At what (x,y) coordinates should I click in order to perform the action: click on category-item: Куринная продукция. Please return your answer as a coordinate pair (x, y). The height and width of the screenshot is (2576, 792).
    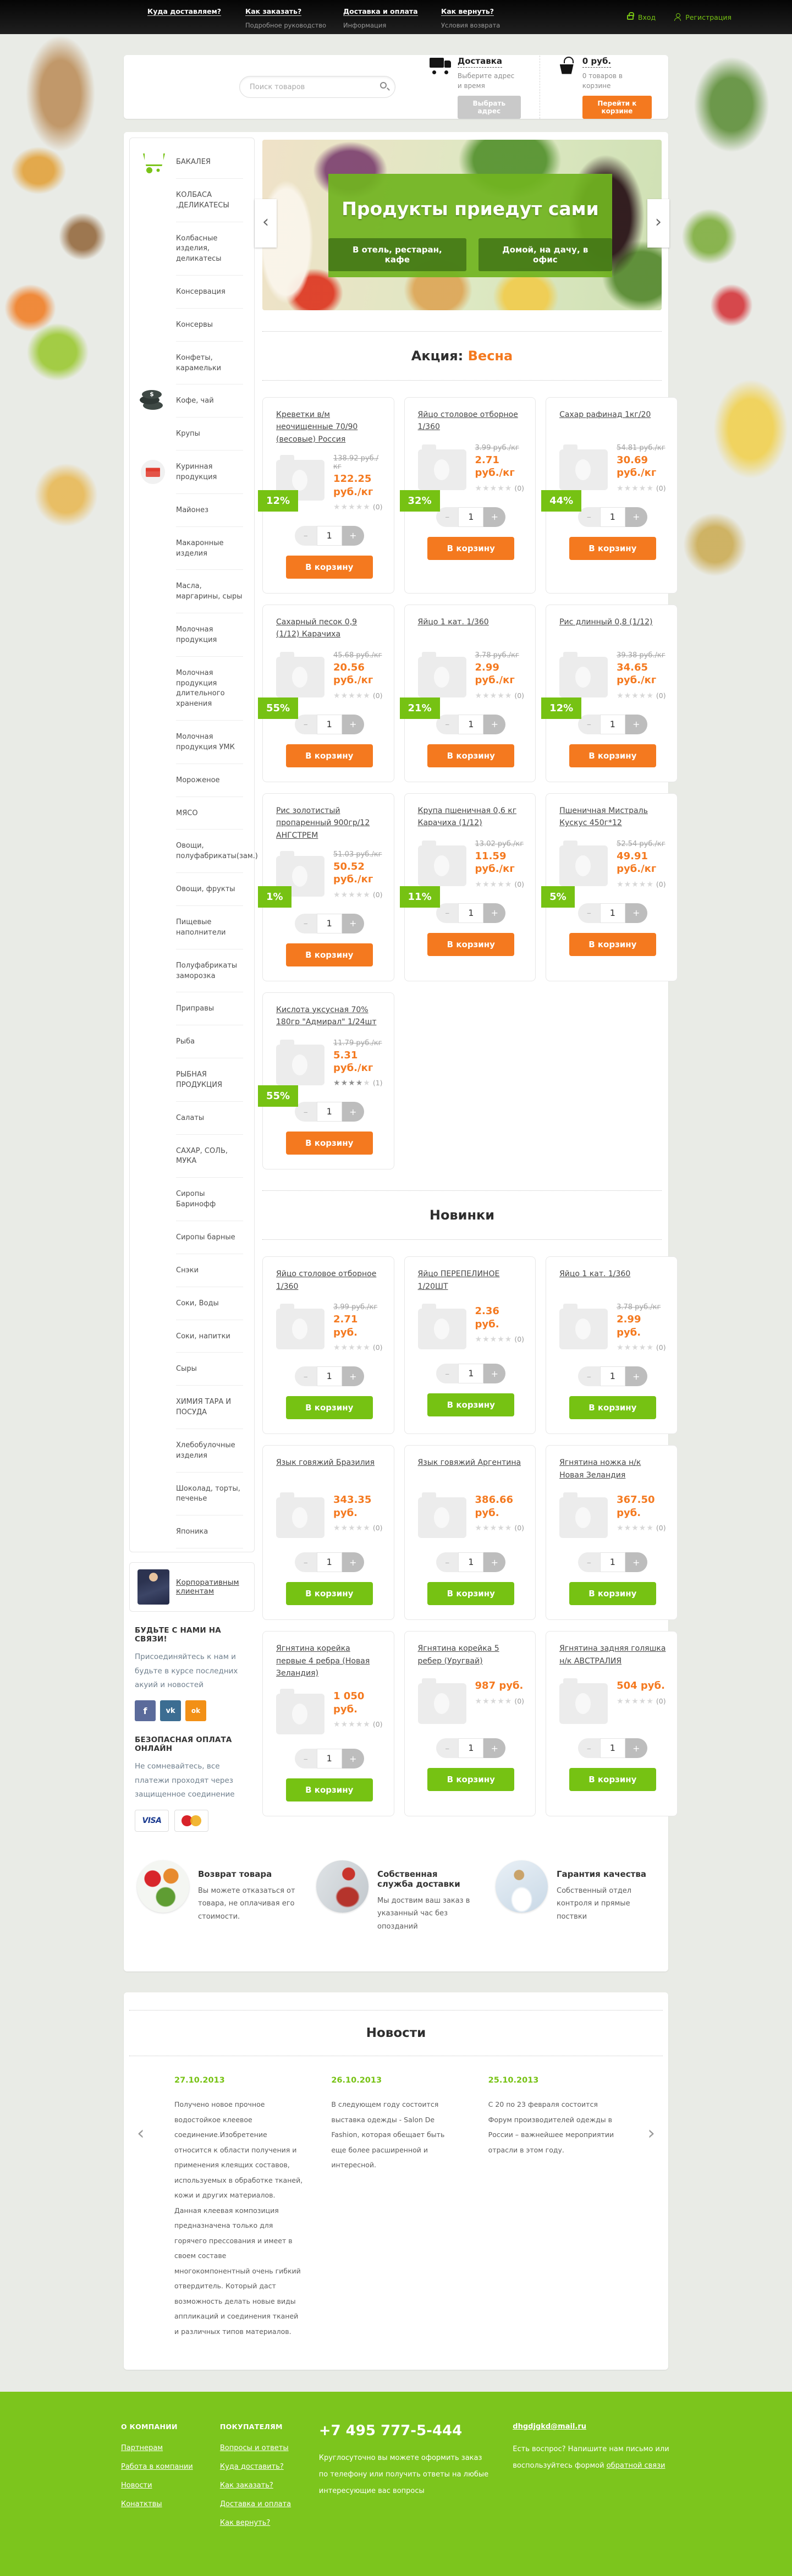
    Looking at the image, I should click on (188, 472).